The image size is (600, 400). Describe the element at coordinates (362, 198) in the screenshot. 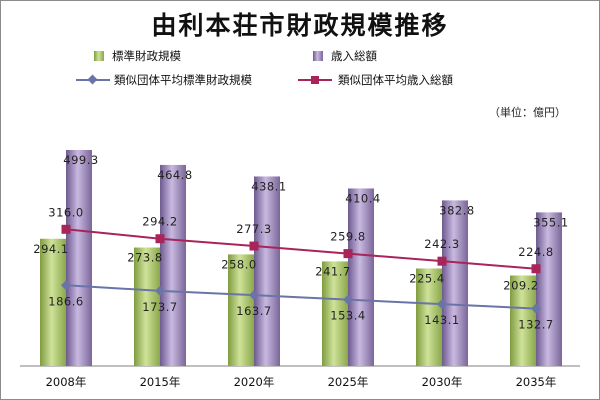

I see `label-revenue-3: 410.4` at that location.